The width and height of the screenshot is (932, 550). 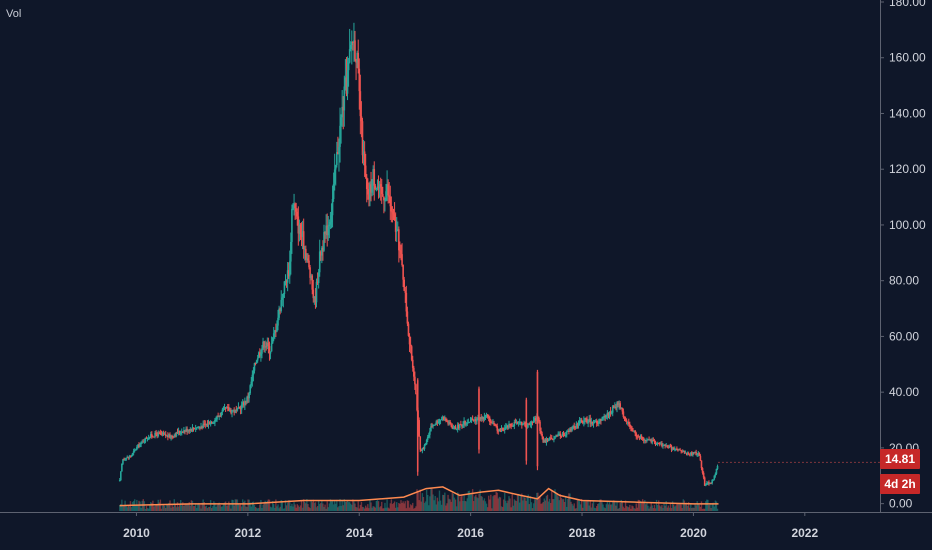 I want to click on y-tick-label: 60.00, so click(x=904, y=336).